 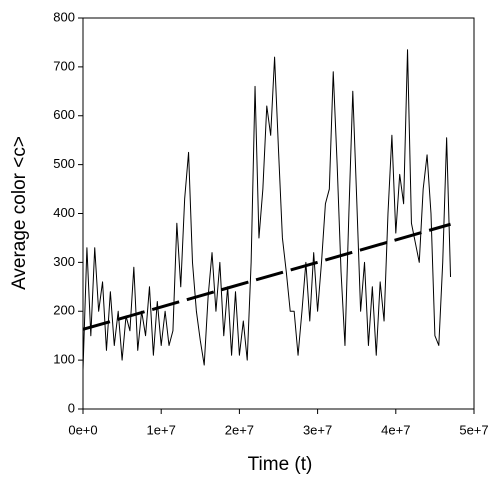 What do you see at coordinates (64, 261) in the screenshot?
I see `y-tick-label: 300` at bounding box center [64, 261].